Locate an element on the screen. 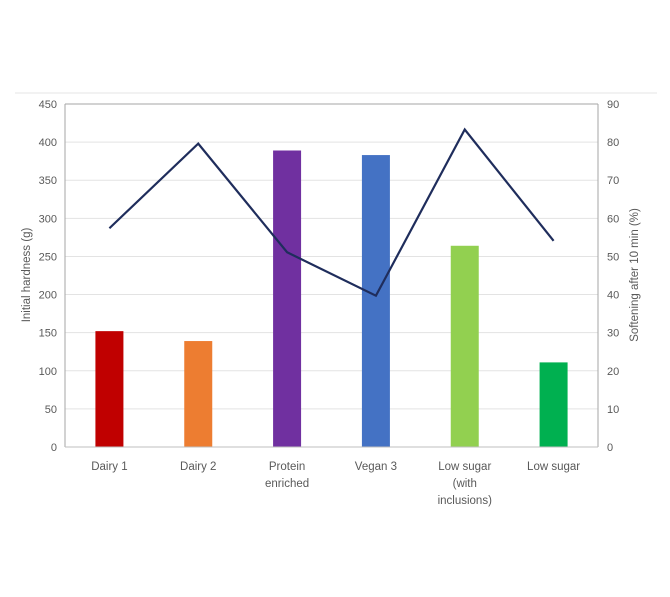  y-tick-label: 350 is located at coordinates (48, 181).